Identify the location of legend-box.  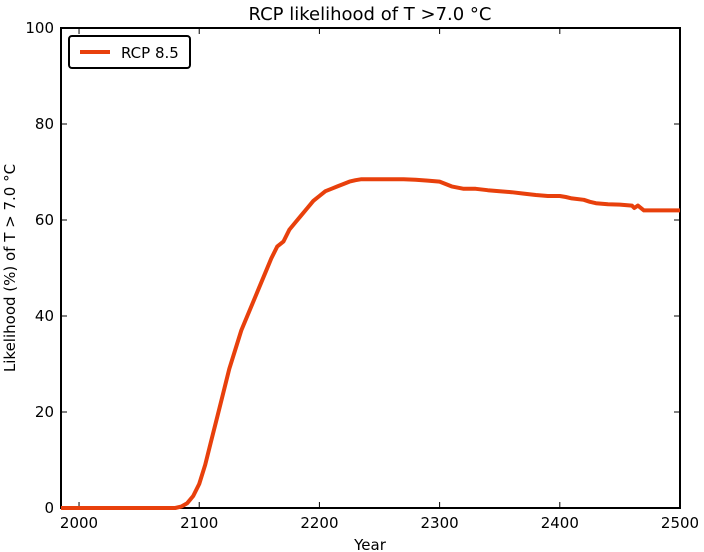
(129, 52).